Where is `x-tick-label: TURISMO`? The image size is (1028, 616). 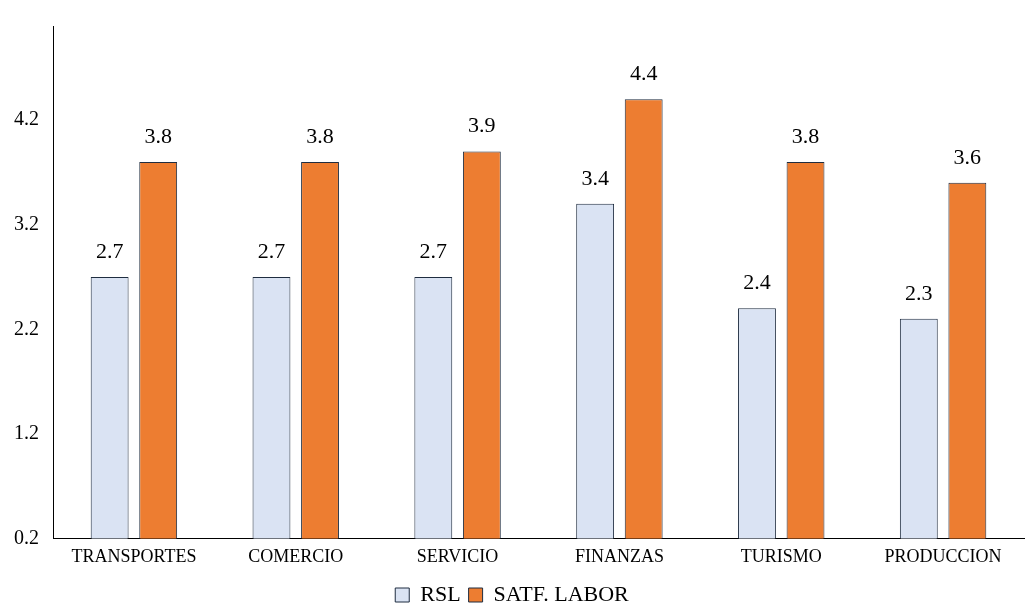
x-tick-label: TURISMO is located at coordinates (781, 555).